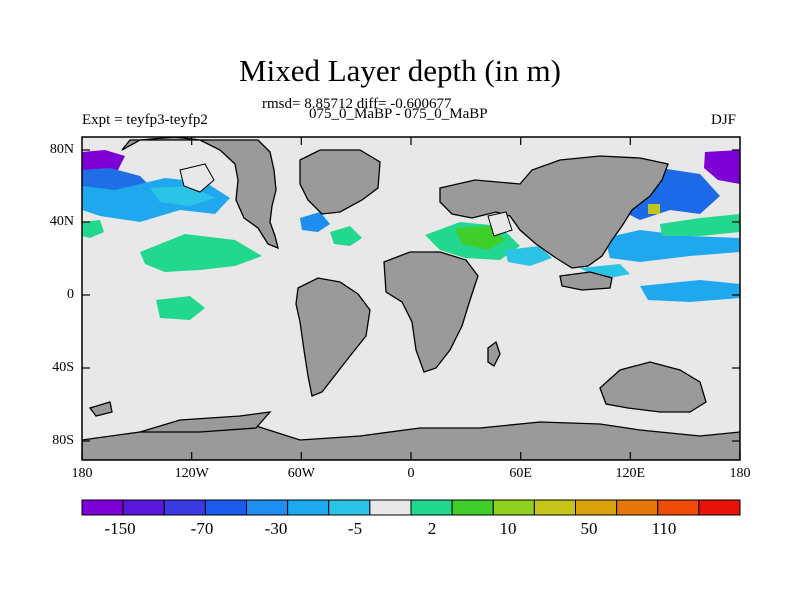  I want to click on land-indonesia, so click(586, 281).